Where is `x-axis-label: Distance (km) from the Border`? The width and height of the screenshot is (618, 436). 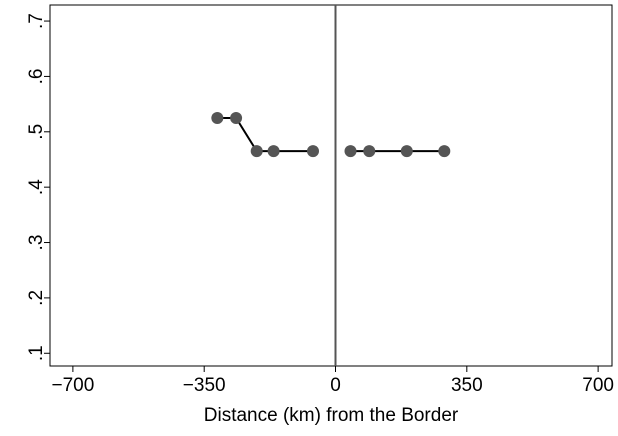
x-axis-label: Distance (km) from the Border is located at coordinates (331, 415).